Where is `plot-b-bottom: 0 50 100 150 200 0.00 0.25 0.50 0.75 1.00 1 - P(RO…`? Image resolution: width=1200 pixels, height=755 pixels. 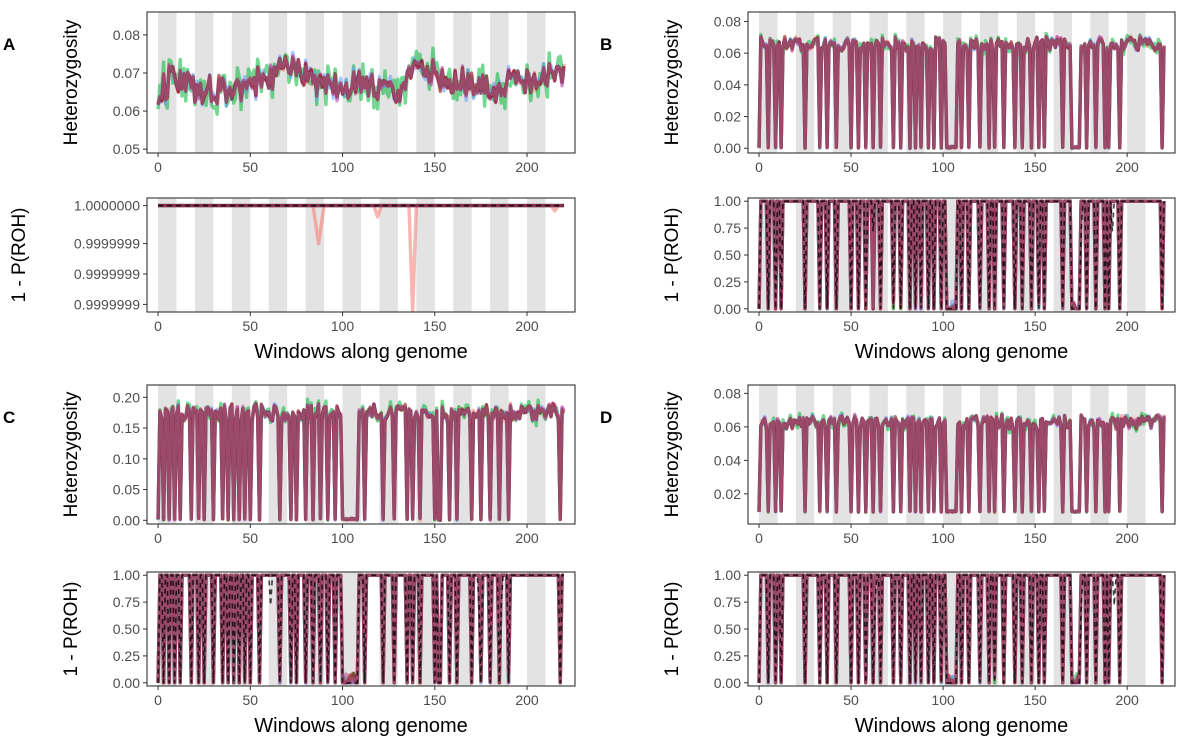
plot-b-bottom: 0 50 100 150 200 0.00 0.25 0.50 0.75 1.00 1 - P(RO… is located at coordinates (919, 278).